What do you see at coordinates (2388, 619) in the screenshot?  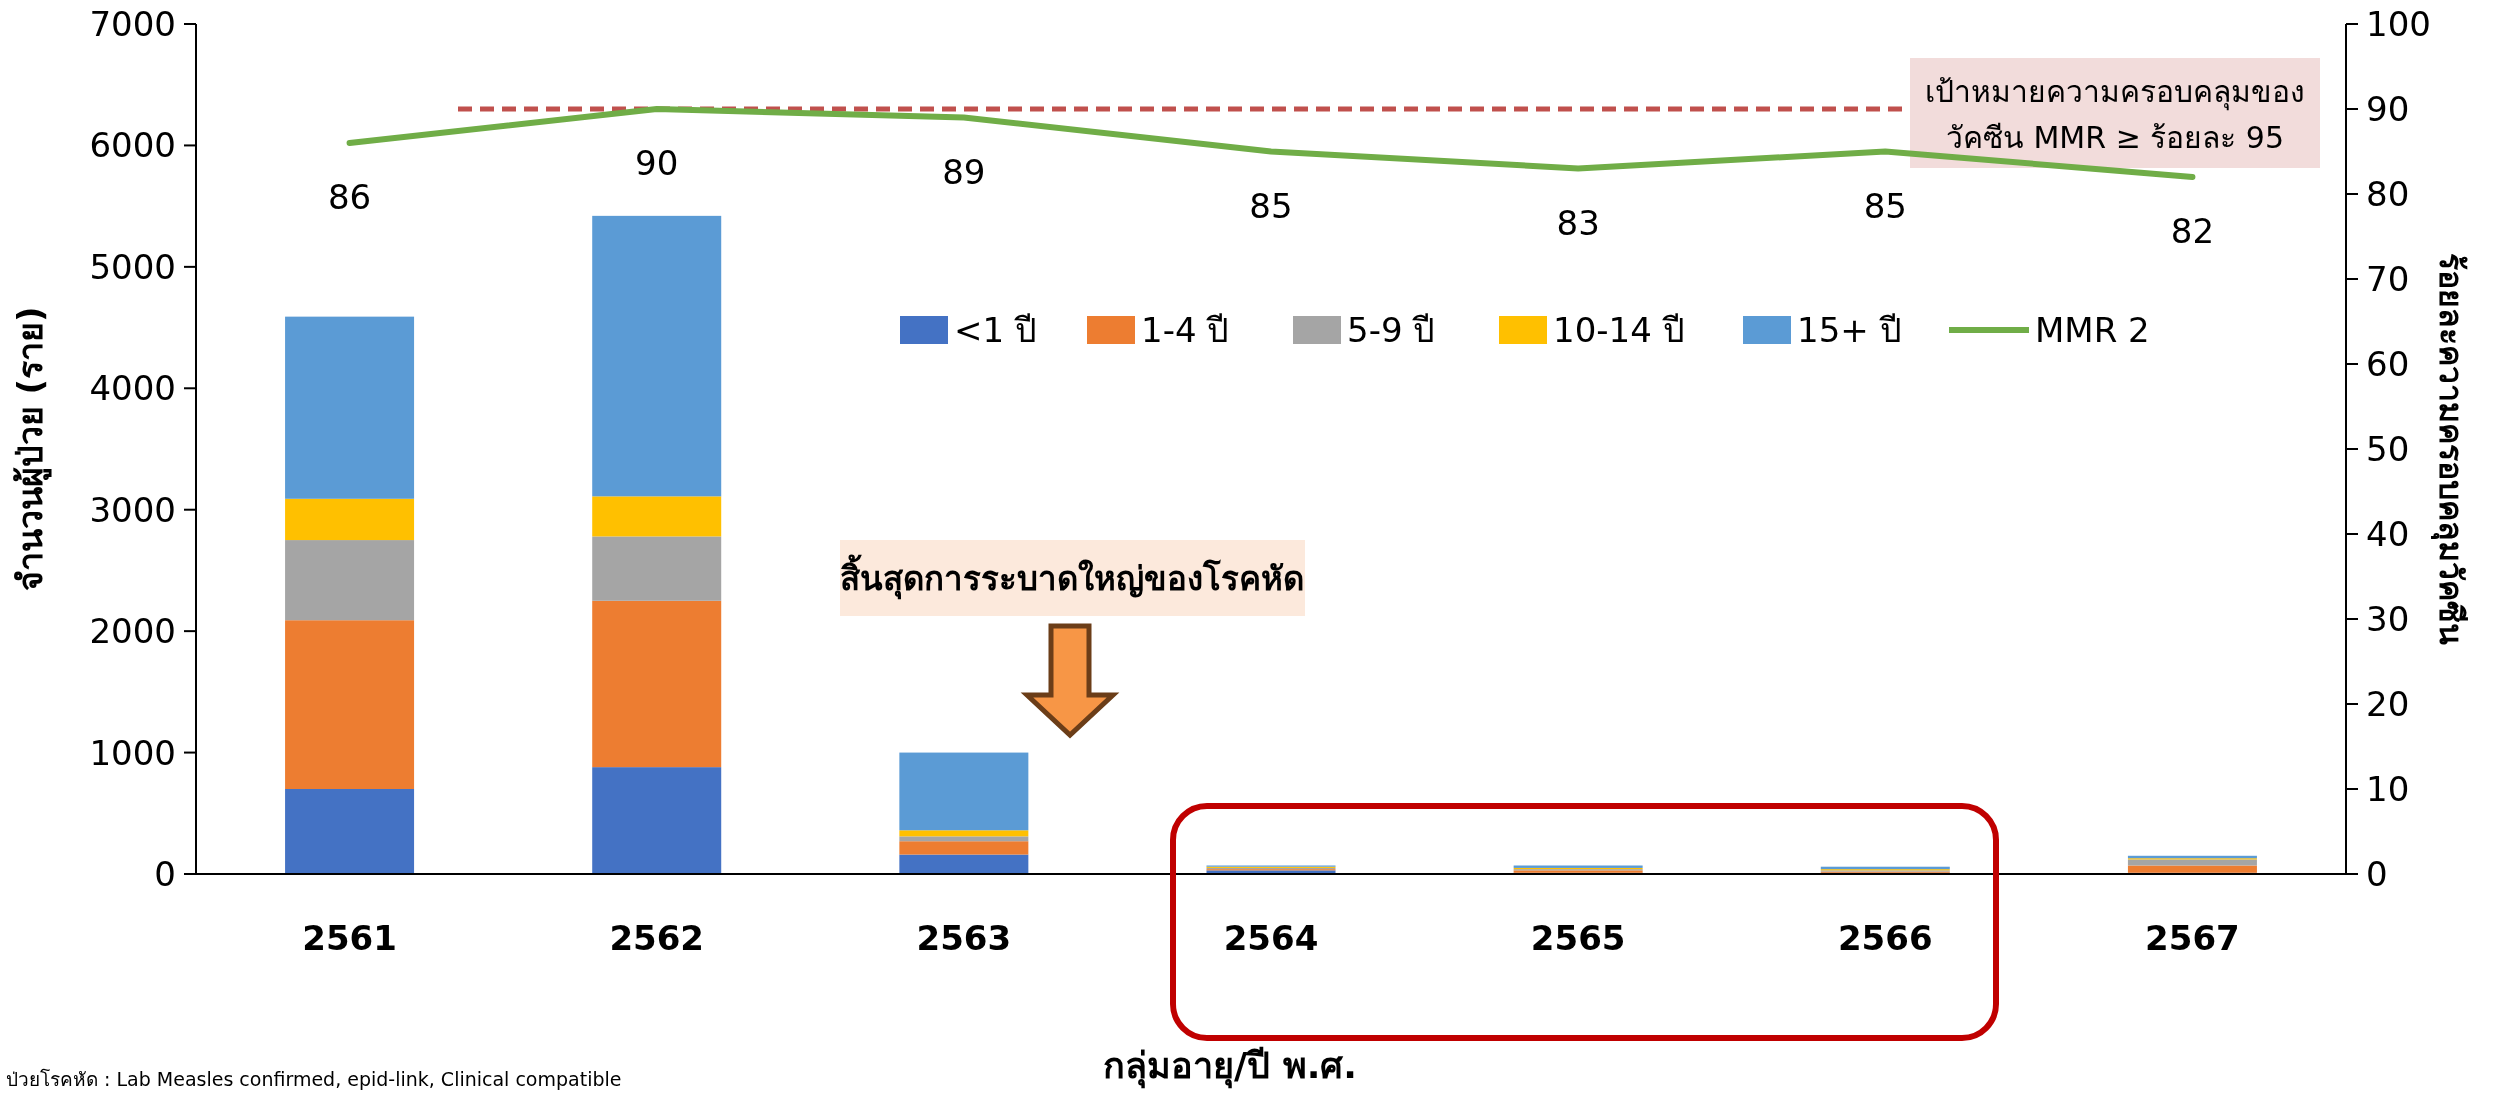 I see `y2-tick-label: 30` at bounding box center [2388, 619].